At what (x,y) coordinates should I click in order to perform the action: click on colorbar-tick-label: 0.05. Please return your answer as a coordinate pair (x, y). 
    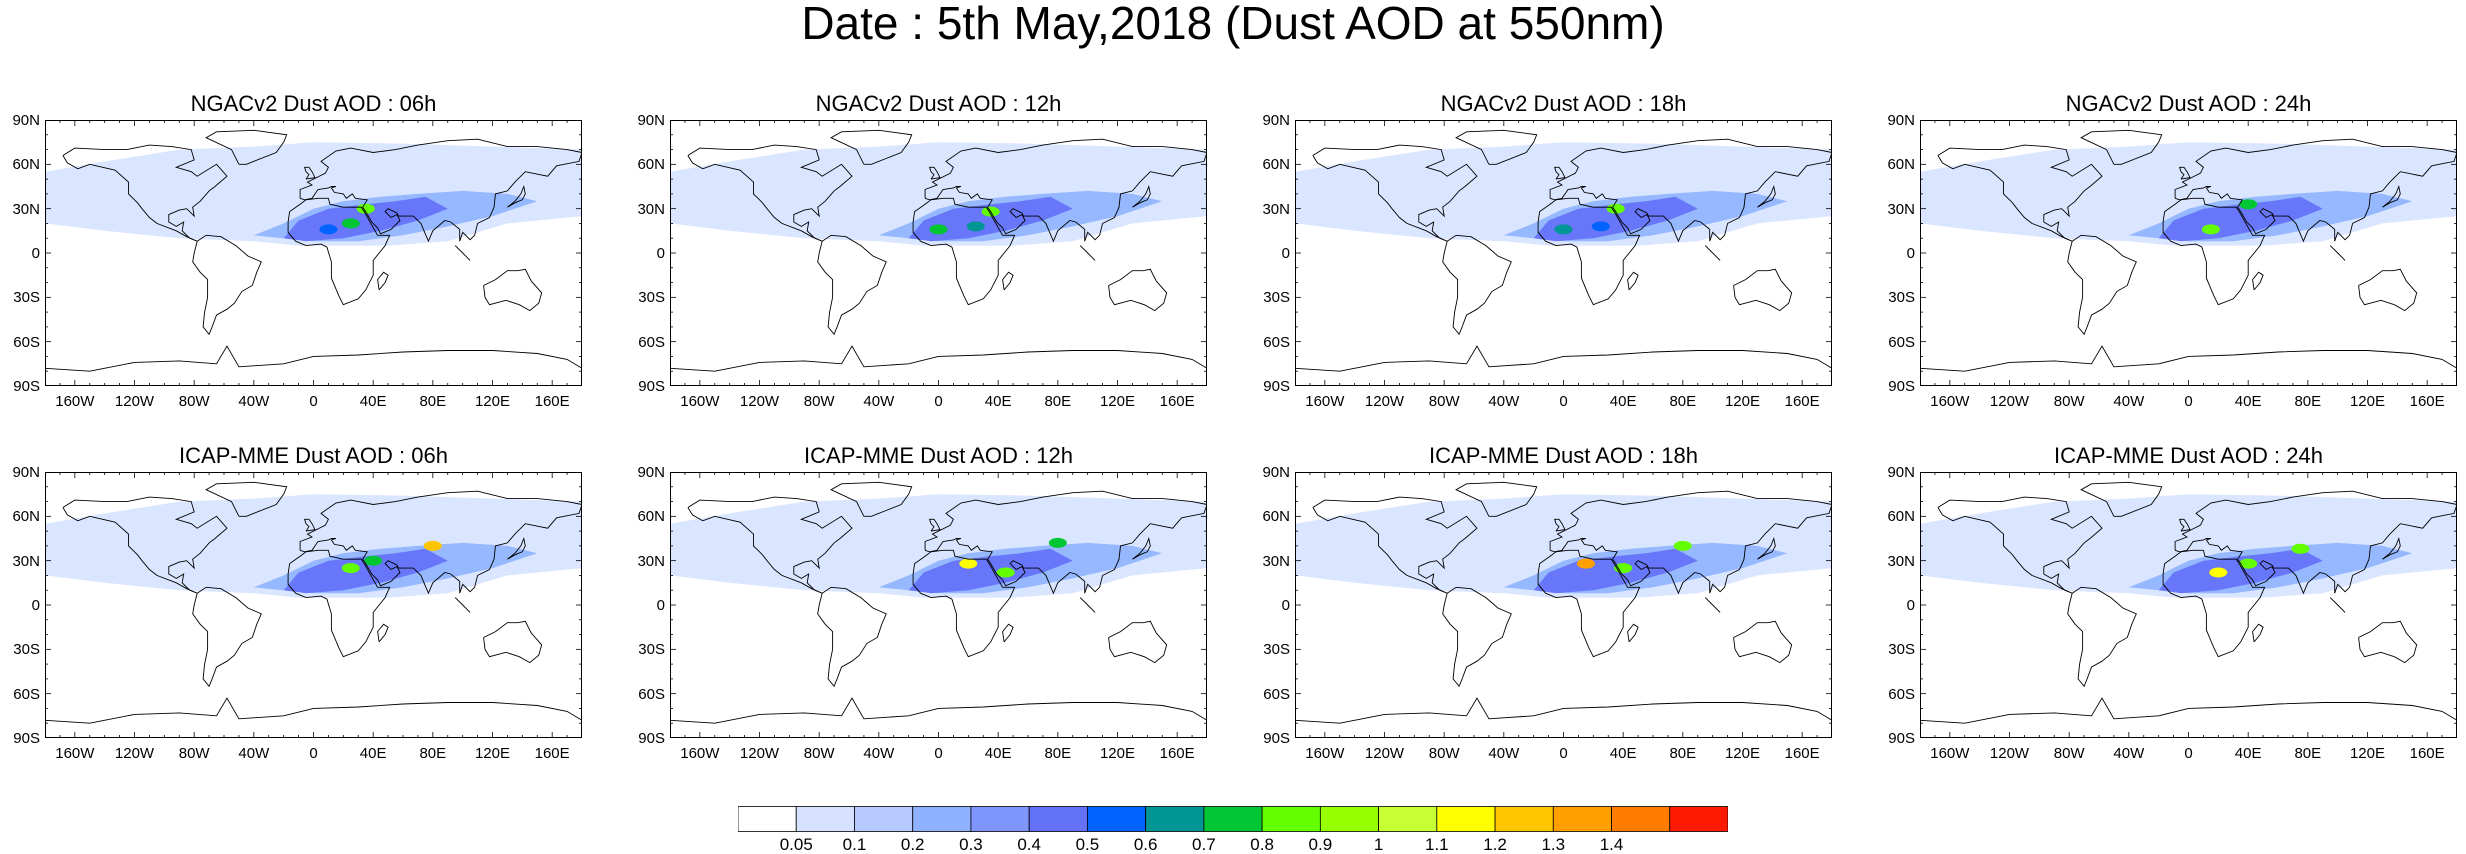
    Looking at the image, I should click on (796, 844).